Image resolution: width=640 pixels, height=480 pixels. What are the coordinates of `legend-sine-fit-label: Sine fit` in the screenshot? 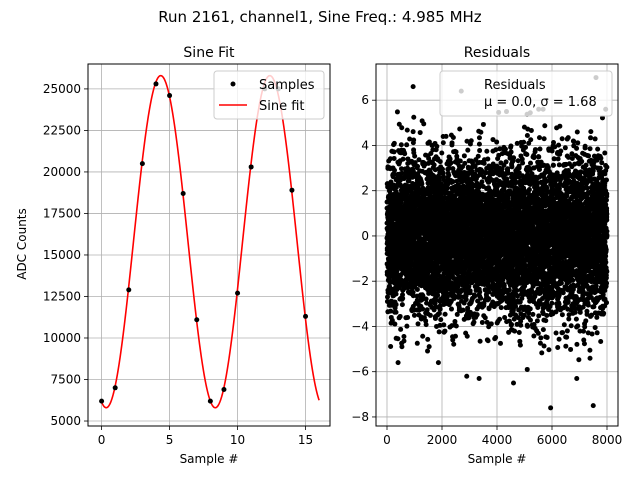 It's located at (282, 106).